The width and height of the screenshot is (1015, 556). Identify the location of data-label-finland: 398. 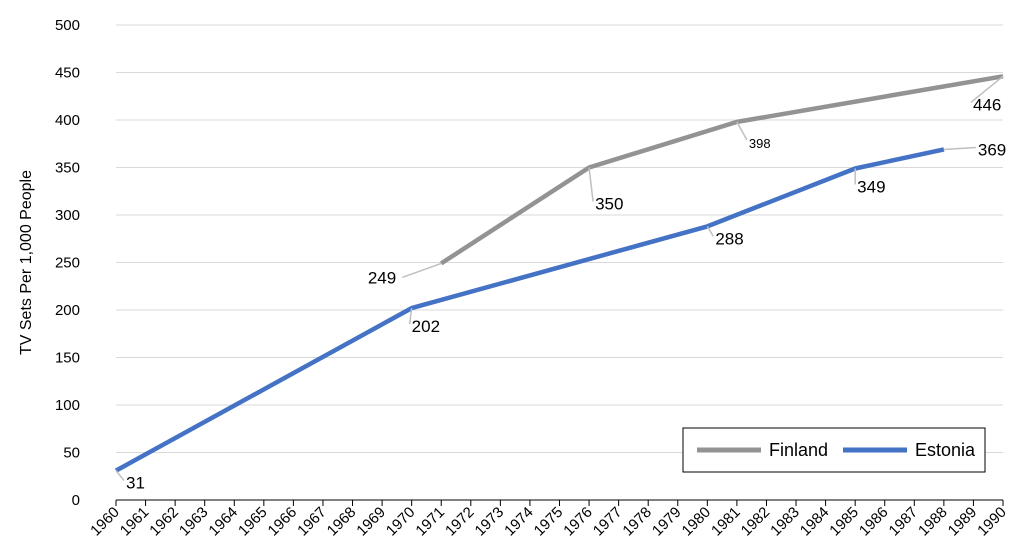
(760, 143).